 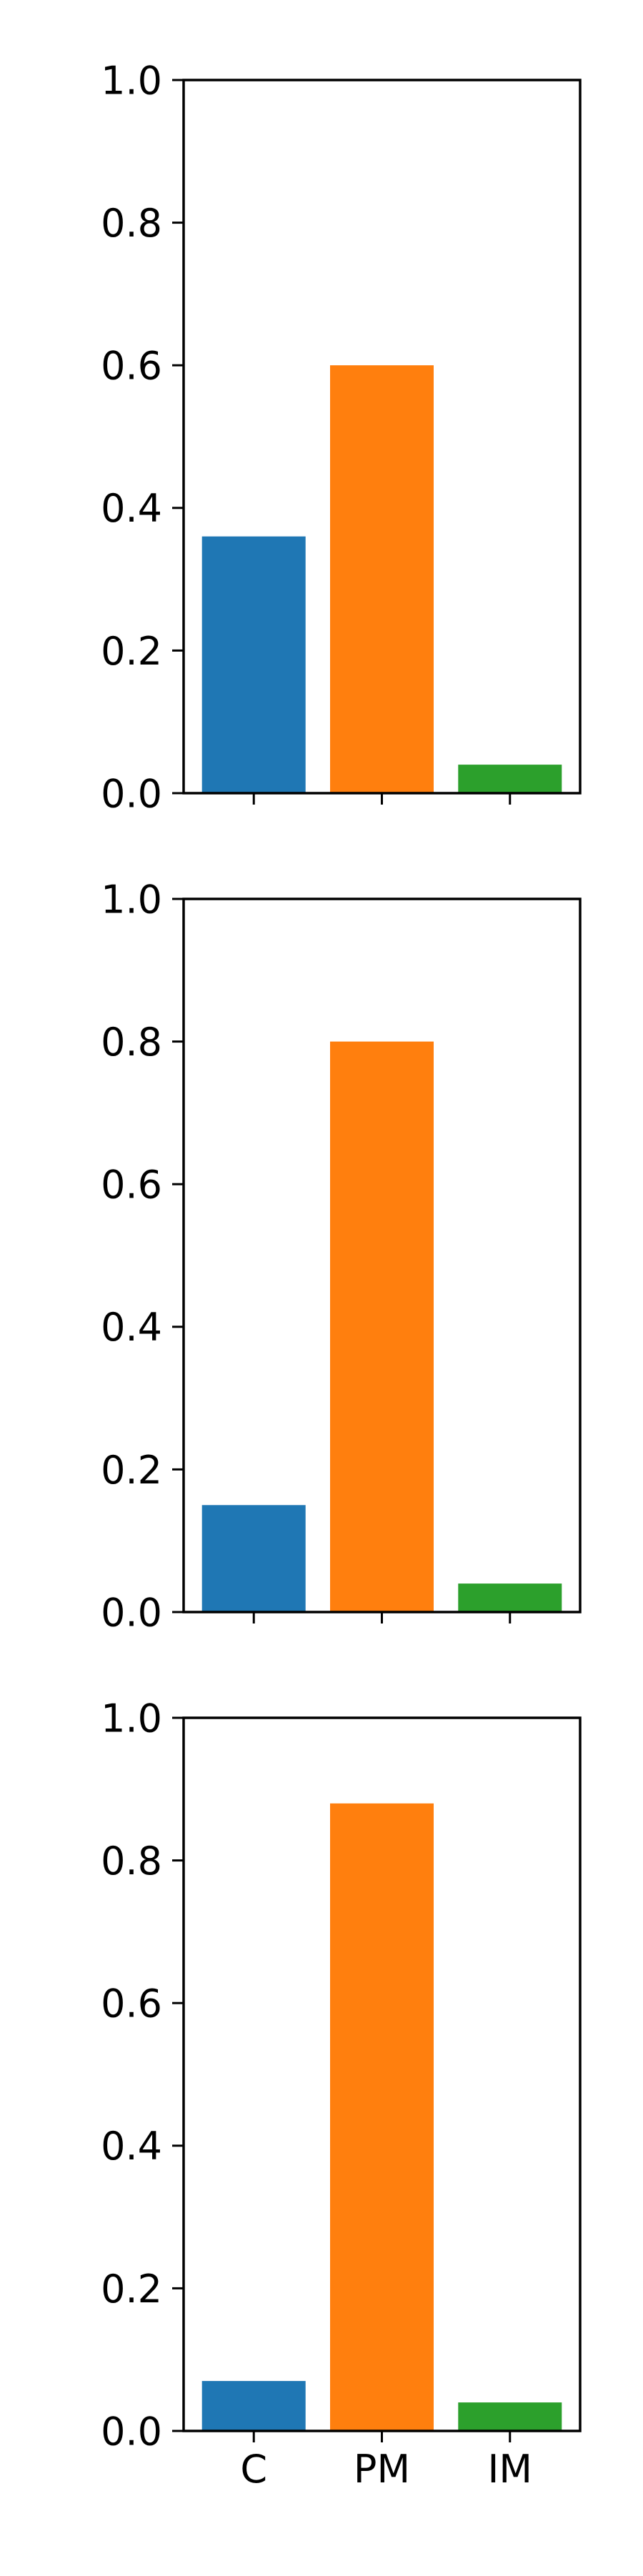 I want to click on x-tick-label-pm: PM, so click(x=382, y=2469).